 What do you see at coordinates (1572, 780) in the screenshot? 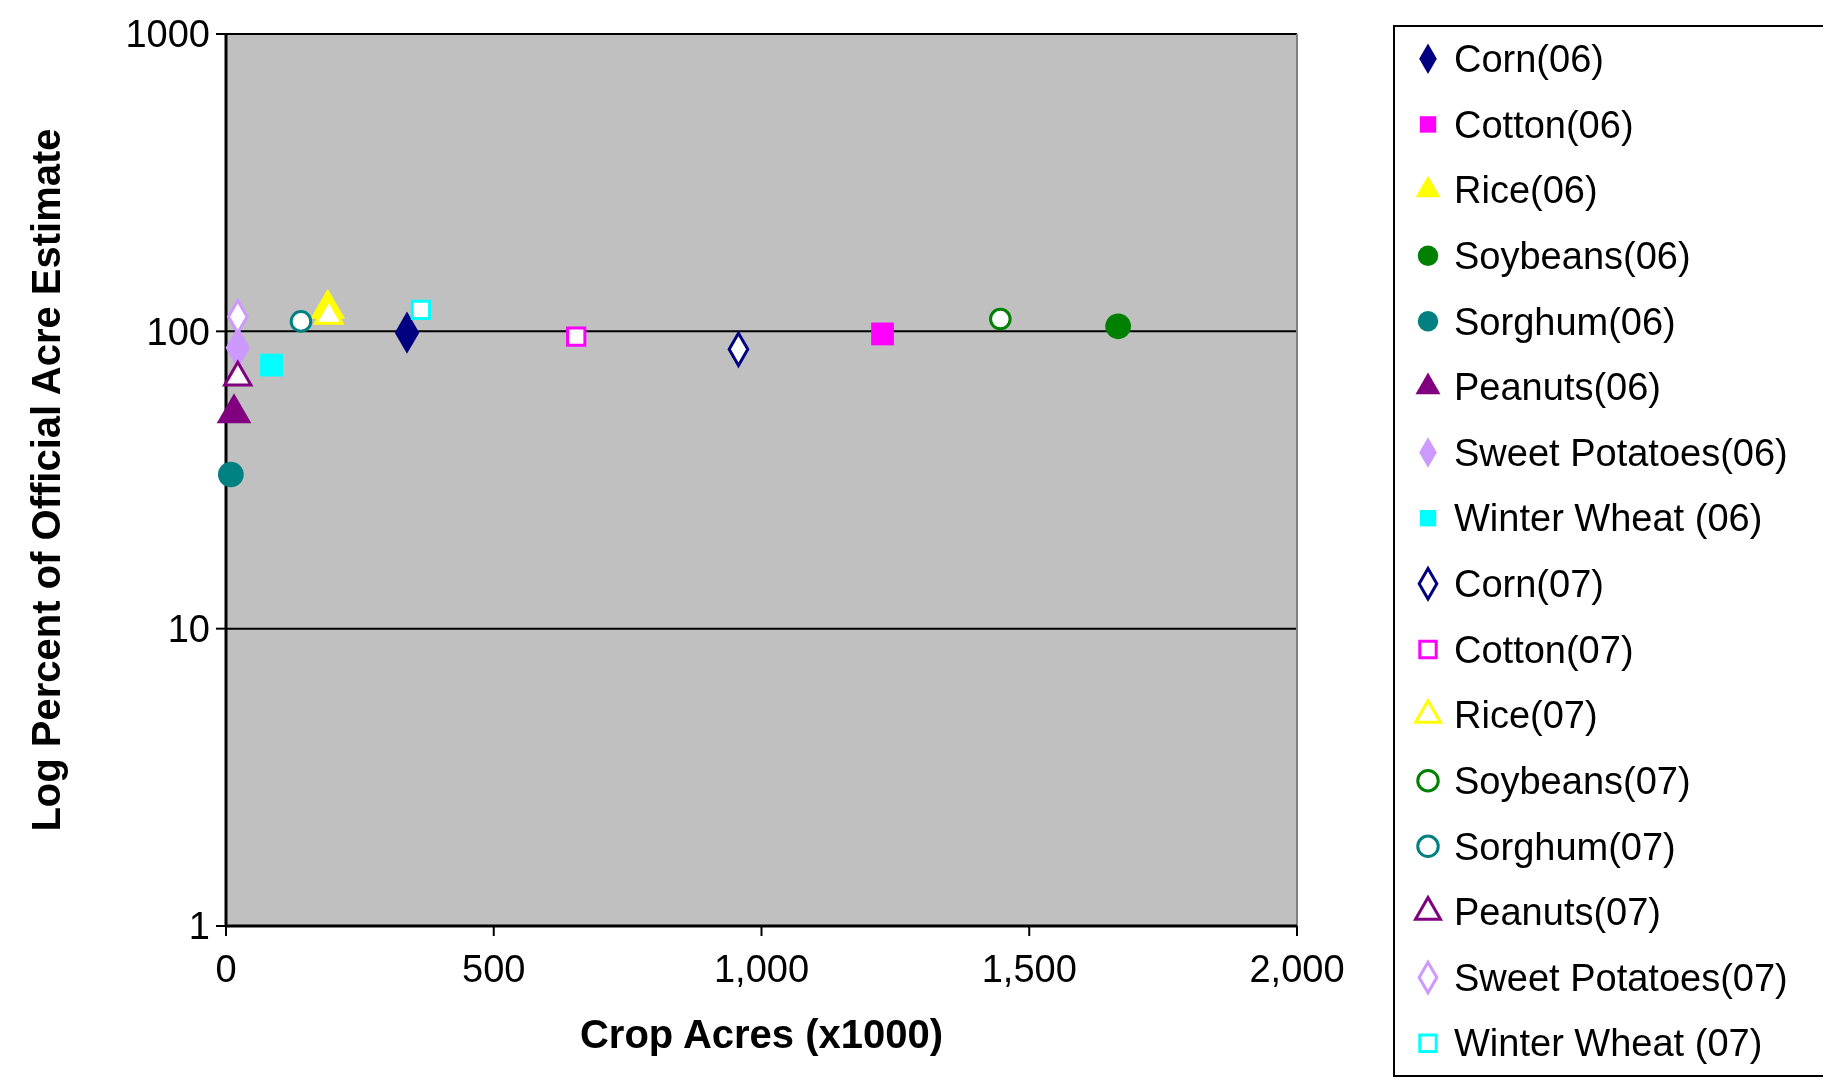
I see `legend-label: Soybeans(07)` at bounding box center [1572, 780].